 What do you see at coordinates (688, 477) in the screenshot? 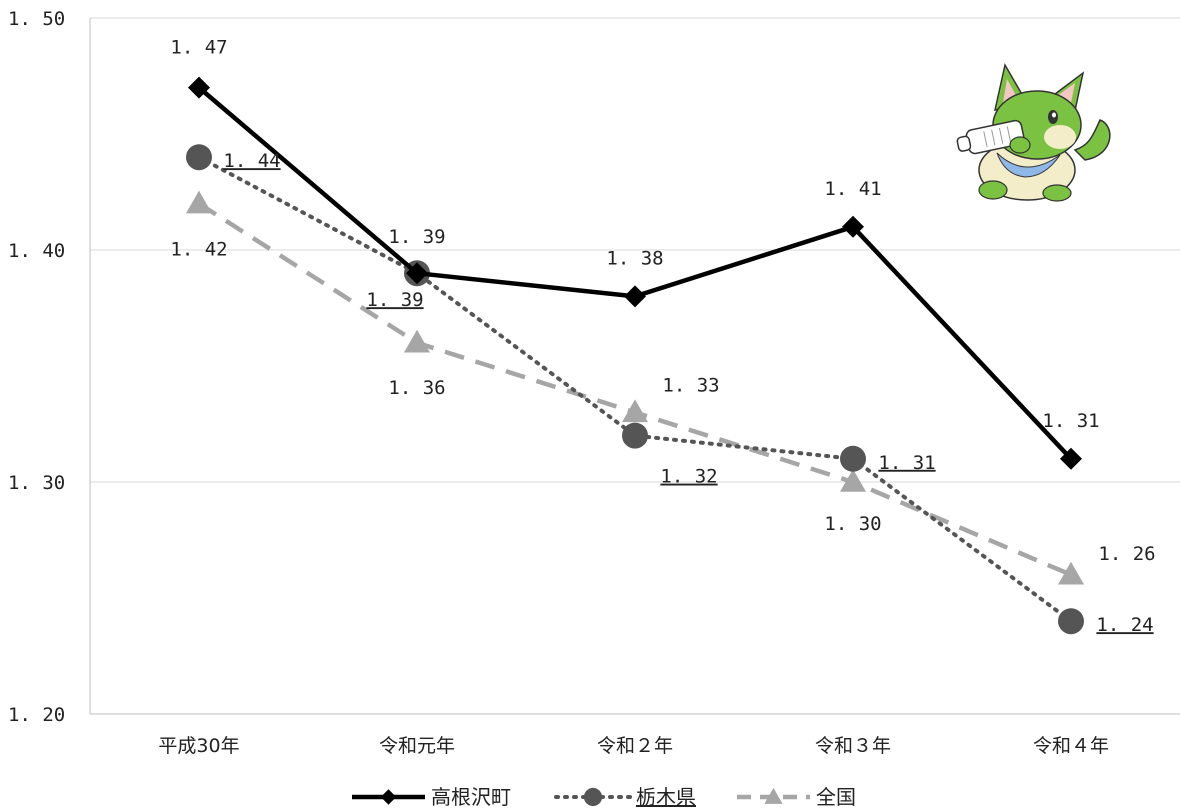
I see `data-label: 1. 32` at bounding box center [688, 477].